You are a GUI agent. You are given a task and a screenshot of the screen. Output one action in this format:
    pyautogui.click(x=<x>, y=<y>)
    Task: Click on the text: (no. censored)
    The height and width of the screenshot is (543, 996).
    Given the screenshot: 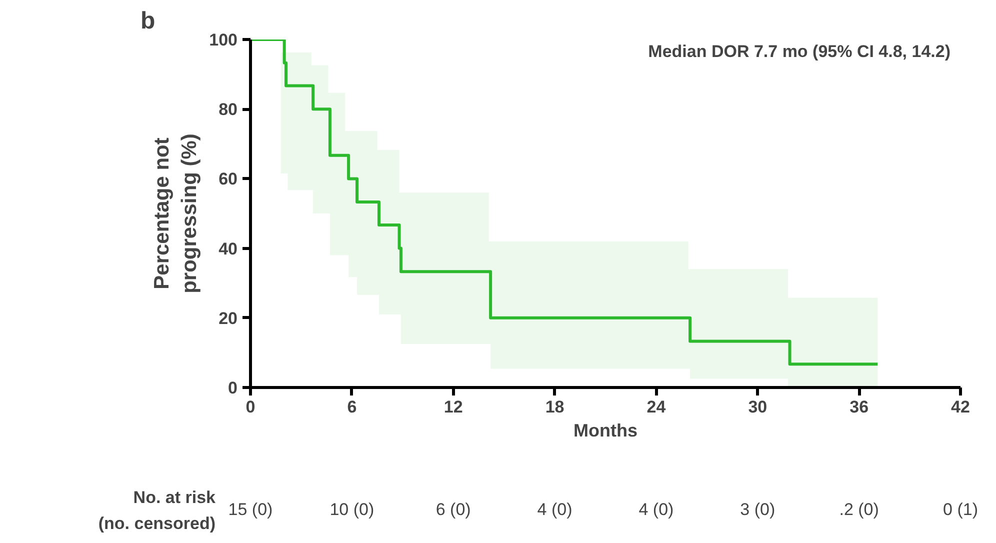 What is the action you would take?
    pyautogui.click(x=157, y=523)
    